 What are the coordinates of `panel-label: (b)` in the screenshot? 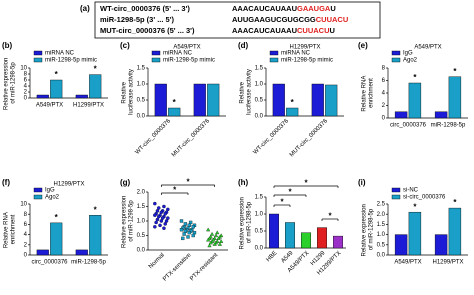 It's located at (7, 45).